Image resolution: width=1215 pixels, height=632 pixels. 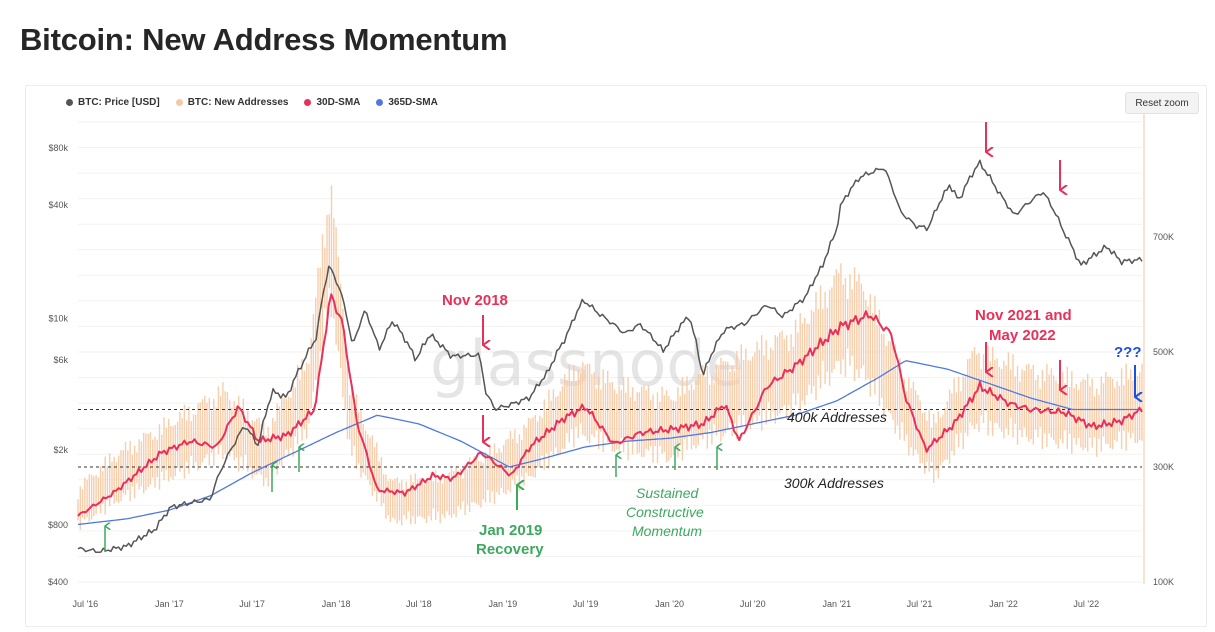 I want to click on legend-label-365d-sma: 365D-SMA, so click(x=413, y=102).